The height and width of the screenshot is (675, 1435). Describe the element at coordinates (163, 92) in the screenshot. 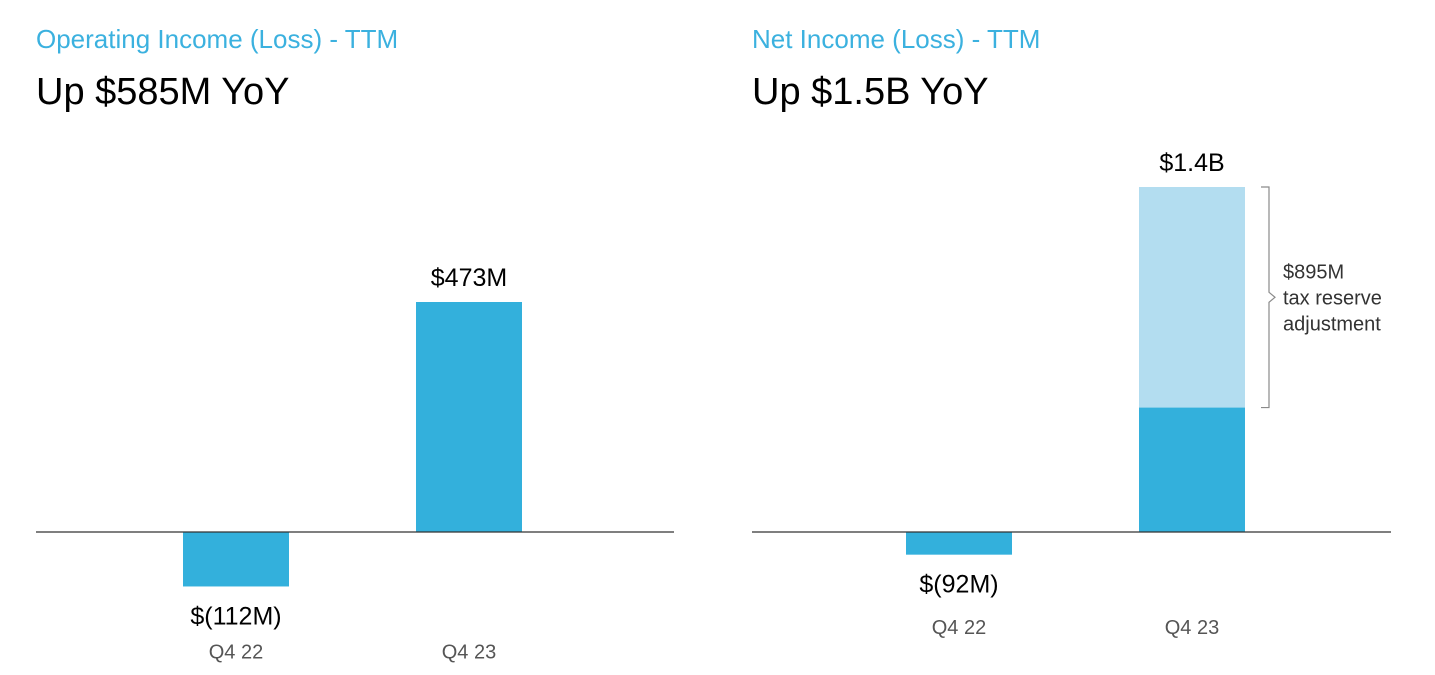

I see `chart-title: Up $585M YoY` at that location.